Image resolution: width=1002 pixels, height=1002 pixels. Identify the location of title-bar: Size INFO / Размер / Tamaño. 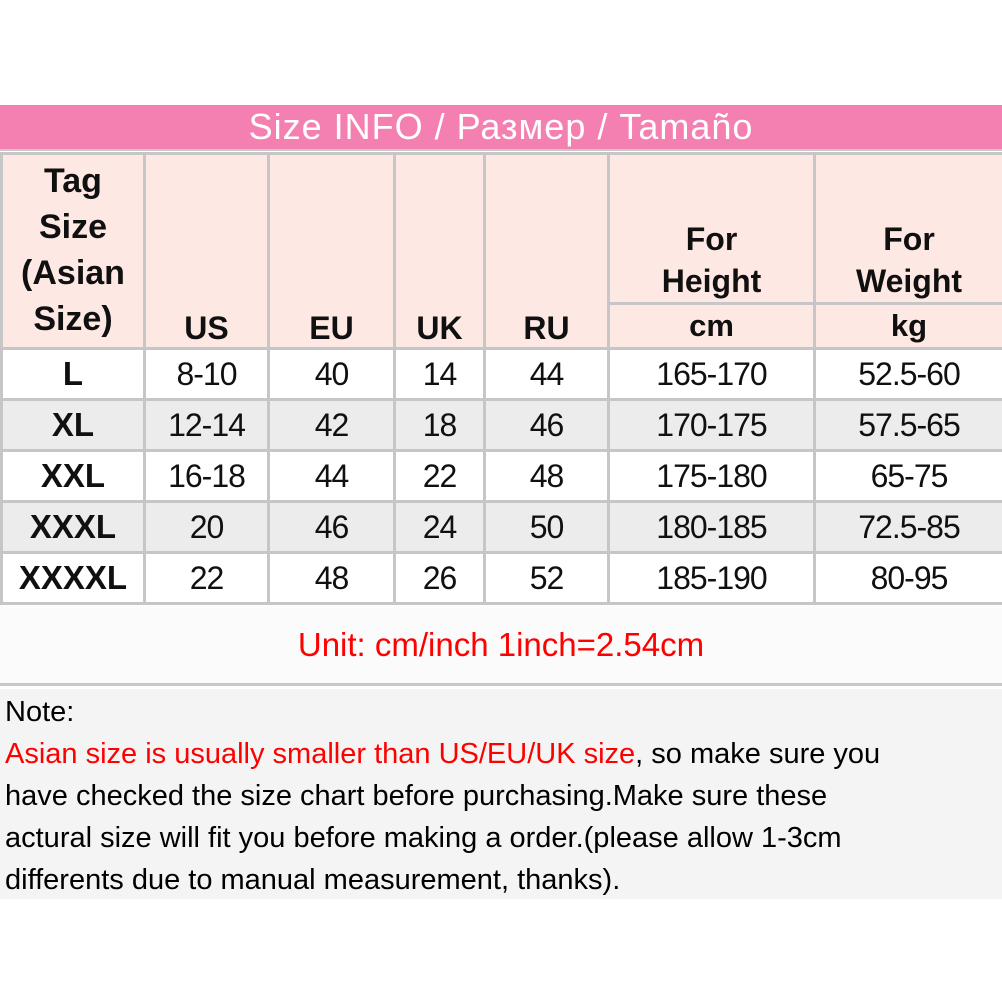
(501, 128).